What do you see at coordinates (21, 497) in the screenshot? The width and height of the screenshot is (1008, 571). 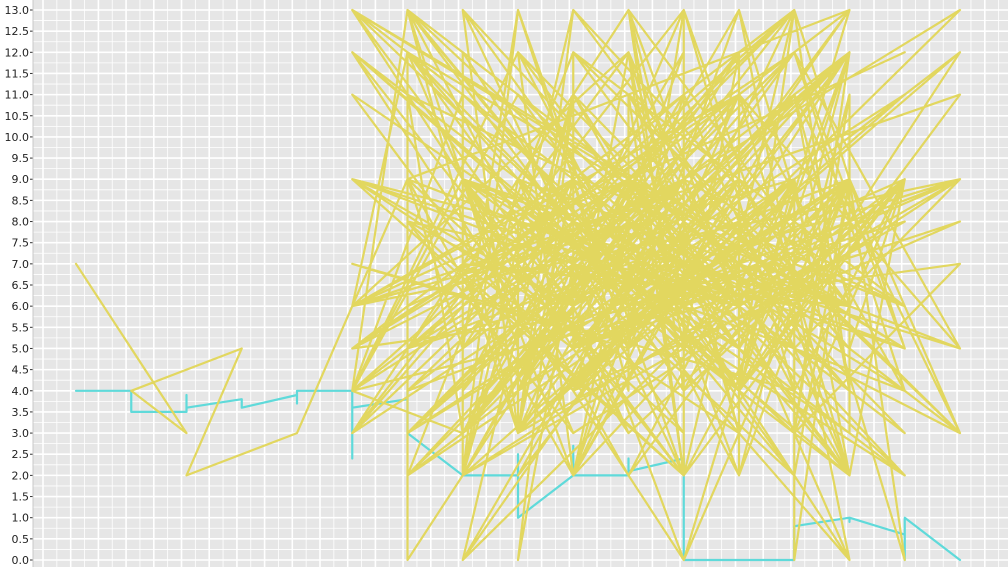 I see `y-tick-label: 1.5` at bounding box center [21, 497].